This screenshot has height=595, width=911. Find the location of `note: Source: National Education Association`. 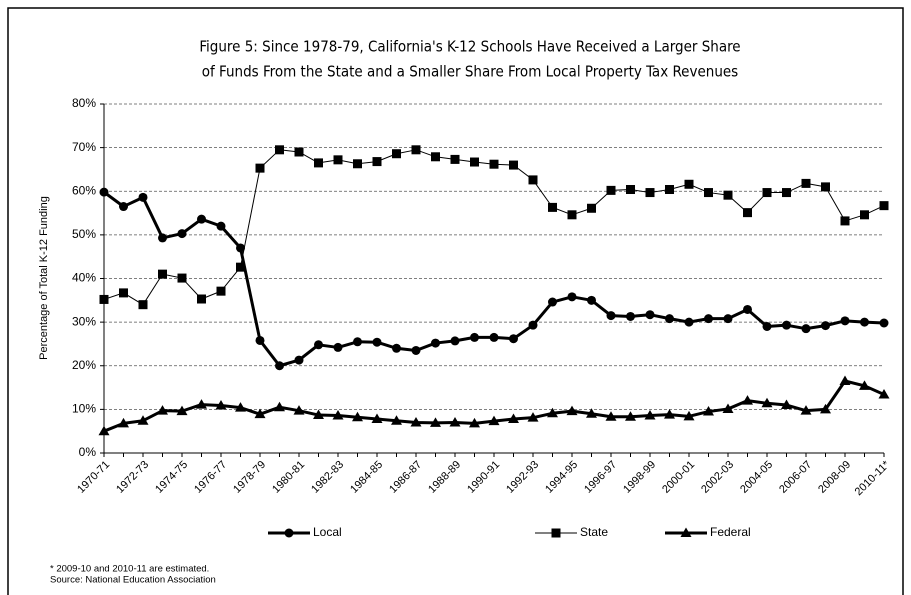

note: Source: National Education Association is located at coordinates (133, 580).